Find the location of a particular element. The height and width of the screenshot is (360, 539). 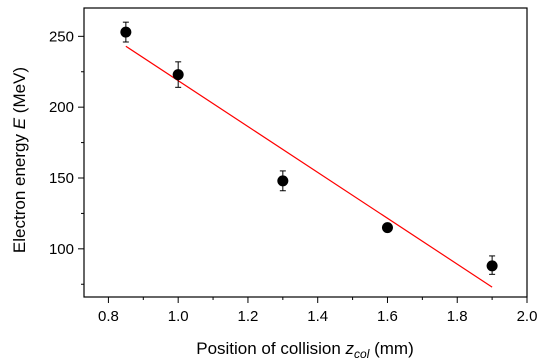

x-axis: 0.8 1.0 1.2 1.4 1.6 1.8 2.0 is located at coordinates (317, 311).